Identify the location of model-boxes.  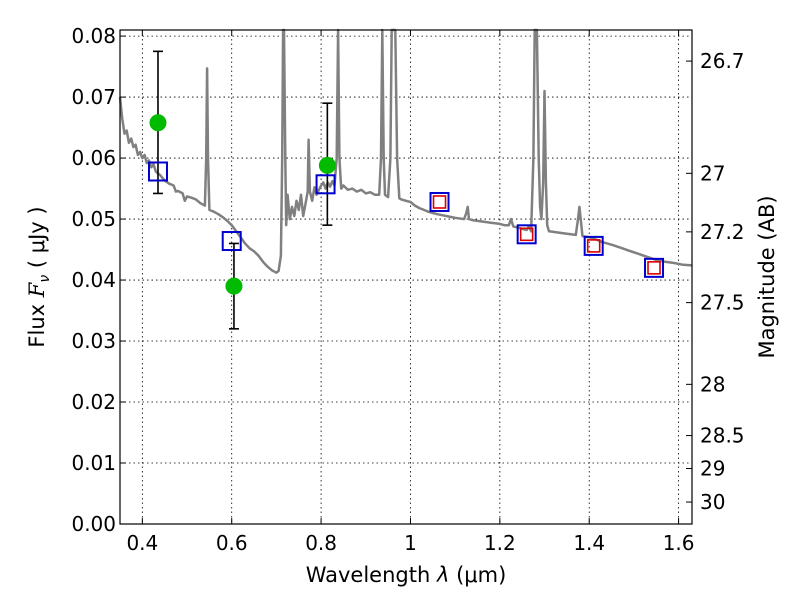
(406, 219).